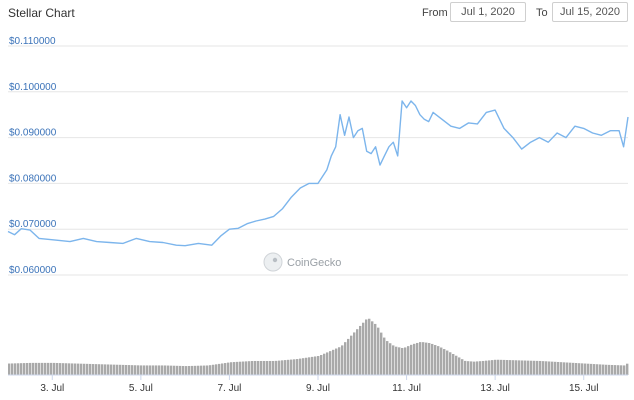 The height and width of the screenshot is (400, 634). Describe the element at coordinates (33, 178) in the screenshot. I see `y-tick-label: $0.080000` at that location.